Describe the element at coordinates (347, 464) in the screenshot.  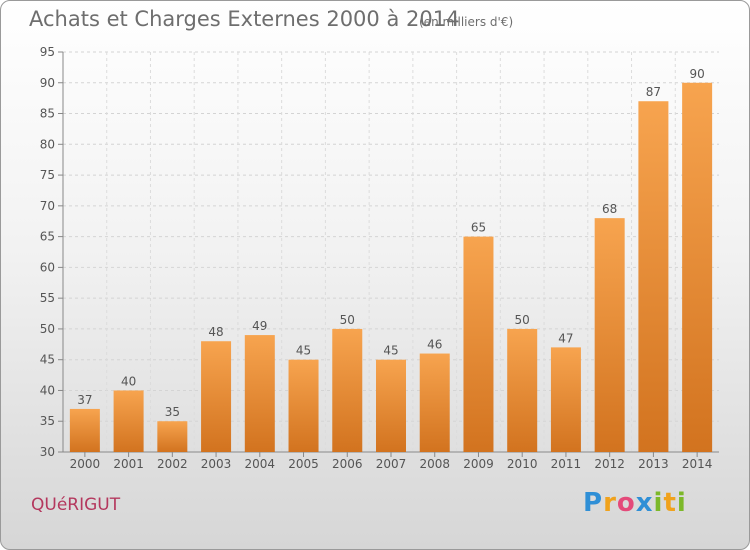
I see `x-tick-label: 2006` at that location.